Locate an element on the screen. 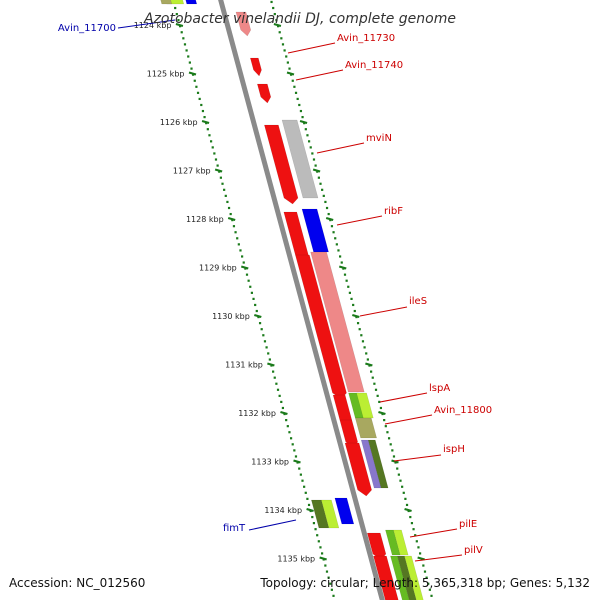 Image resolution: width=600 pixels, height=600 pixels. gene-label: ileS is located at coordinates (418, 301).